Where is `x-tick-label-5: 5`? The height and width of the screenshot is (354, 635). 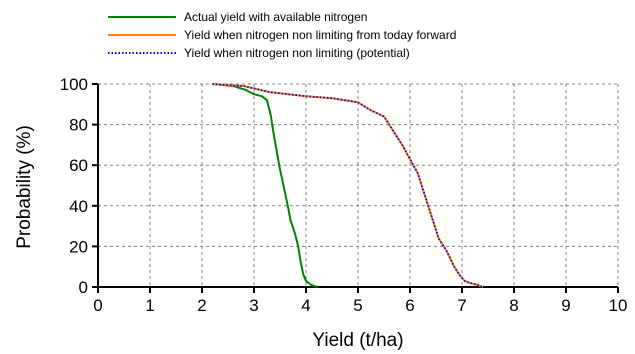
x-tick-label-5: 5 is located at coordinates (357, 305).